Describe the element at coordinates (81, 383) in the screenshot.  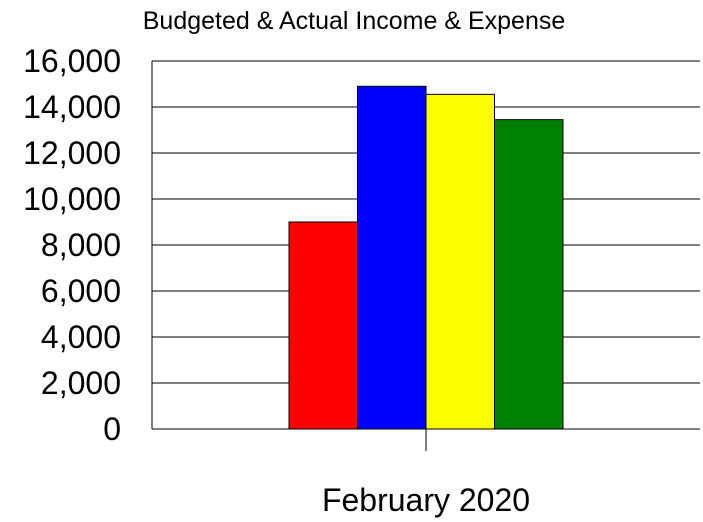
I see `y-tick-label-1: 2,000` at that location.